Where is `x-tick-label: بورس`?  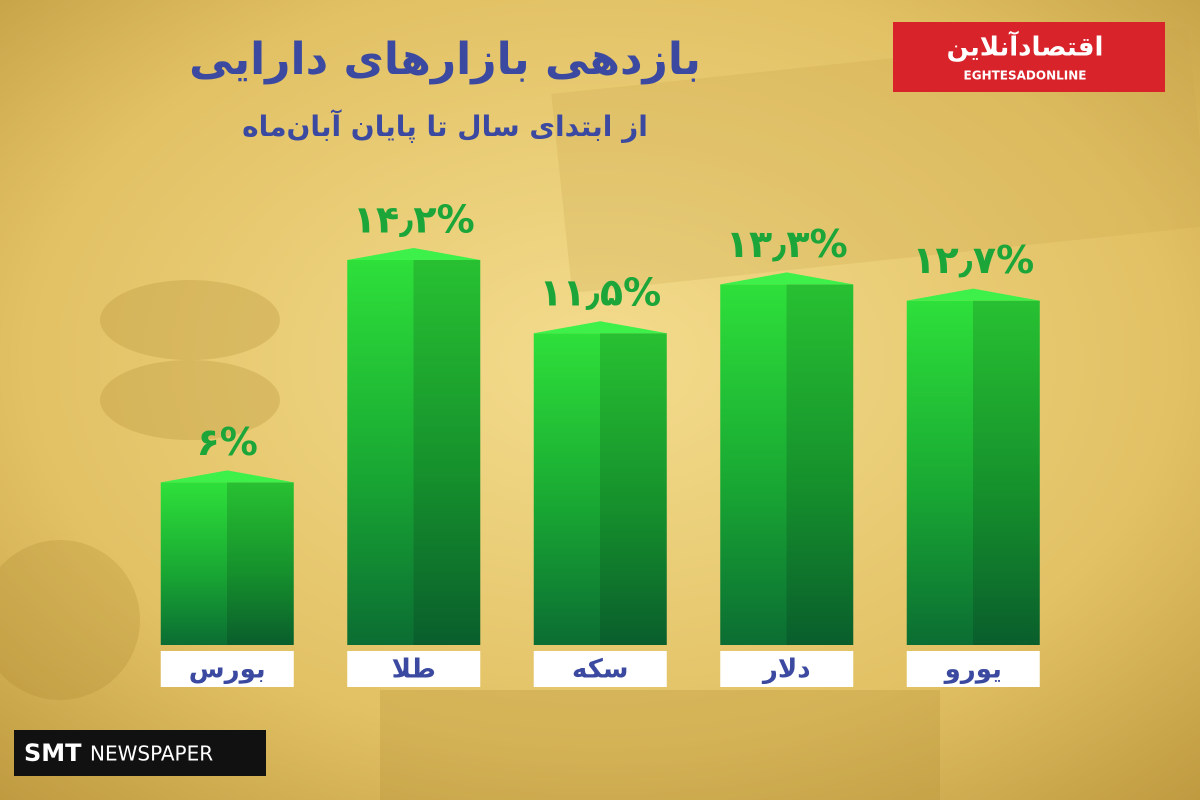 x-tick-label: بورس is located at coordinates (227, 670).